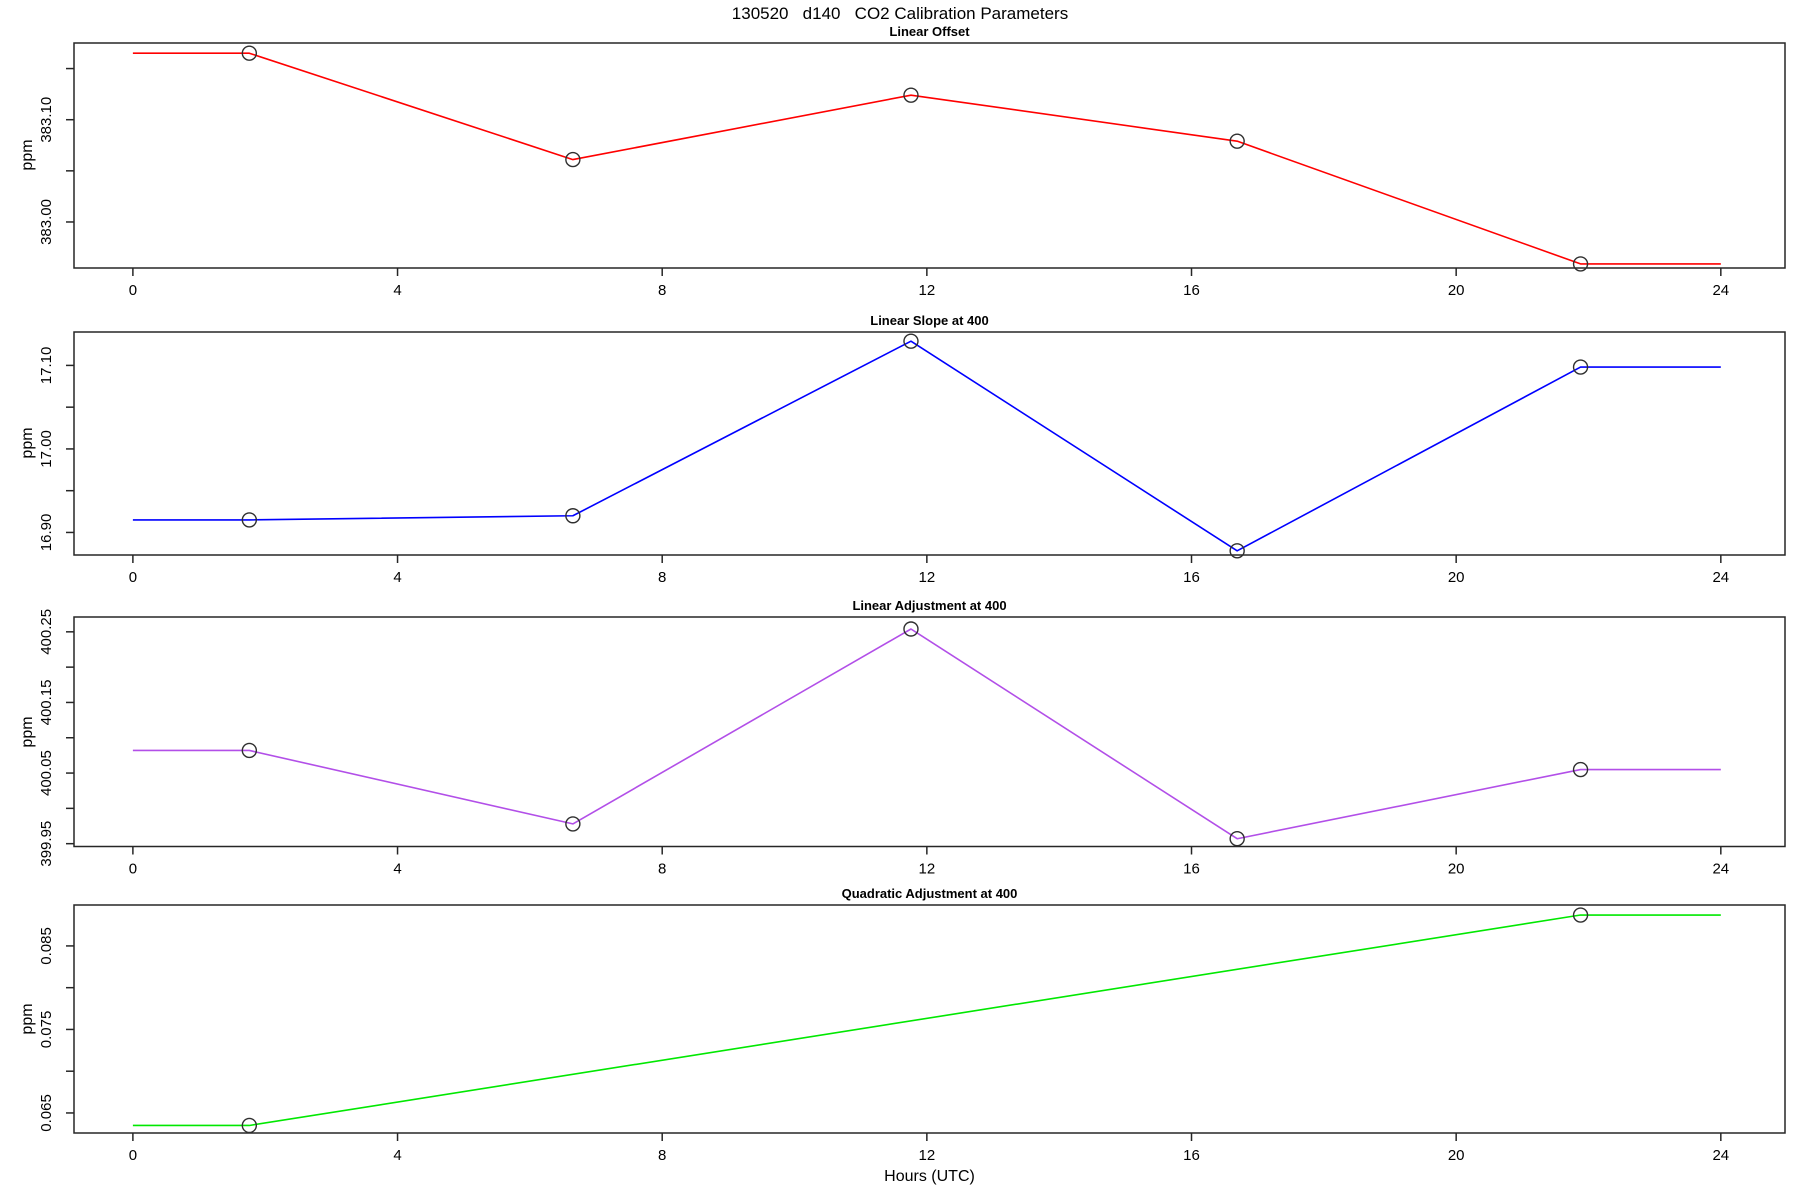  I want to click on y-tick-label: 0.065, so click(46, 1113).